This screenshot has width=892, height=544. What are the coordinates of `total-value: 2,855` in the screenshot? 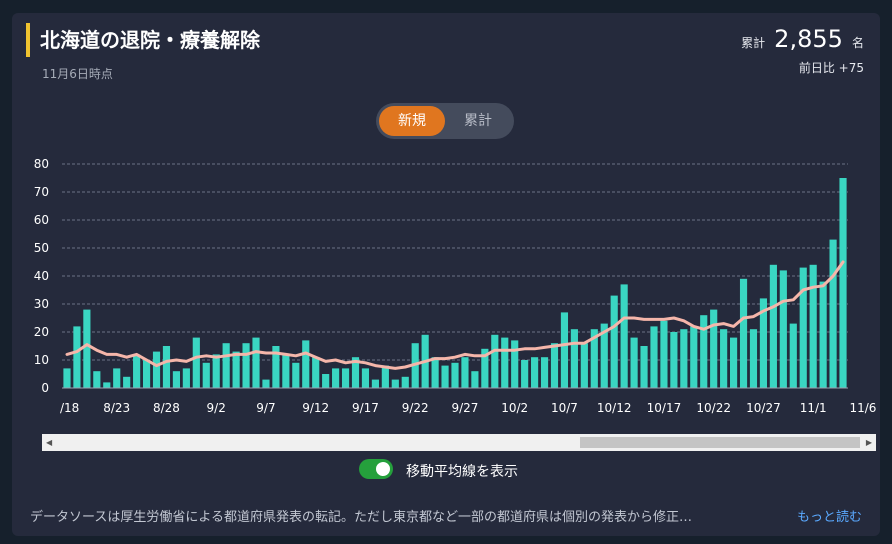 It's located at (808, 39).